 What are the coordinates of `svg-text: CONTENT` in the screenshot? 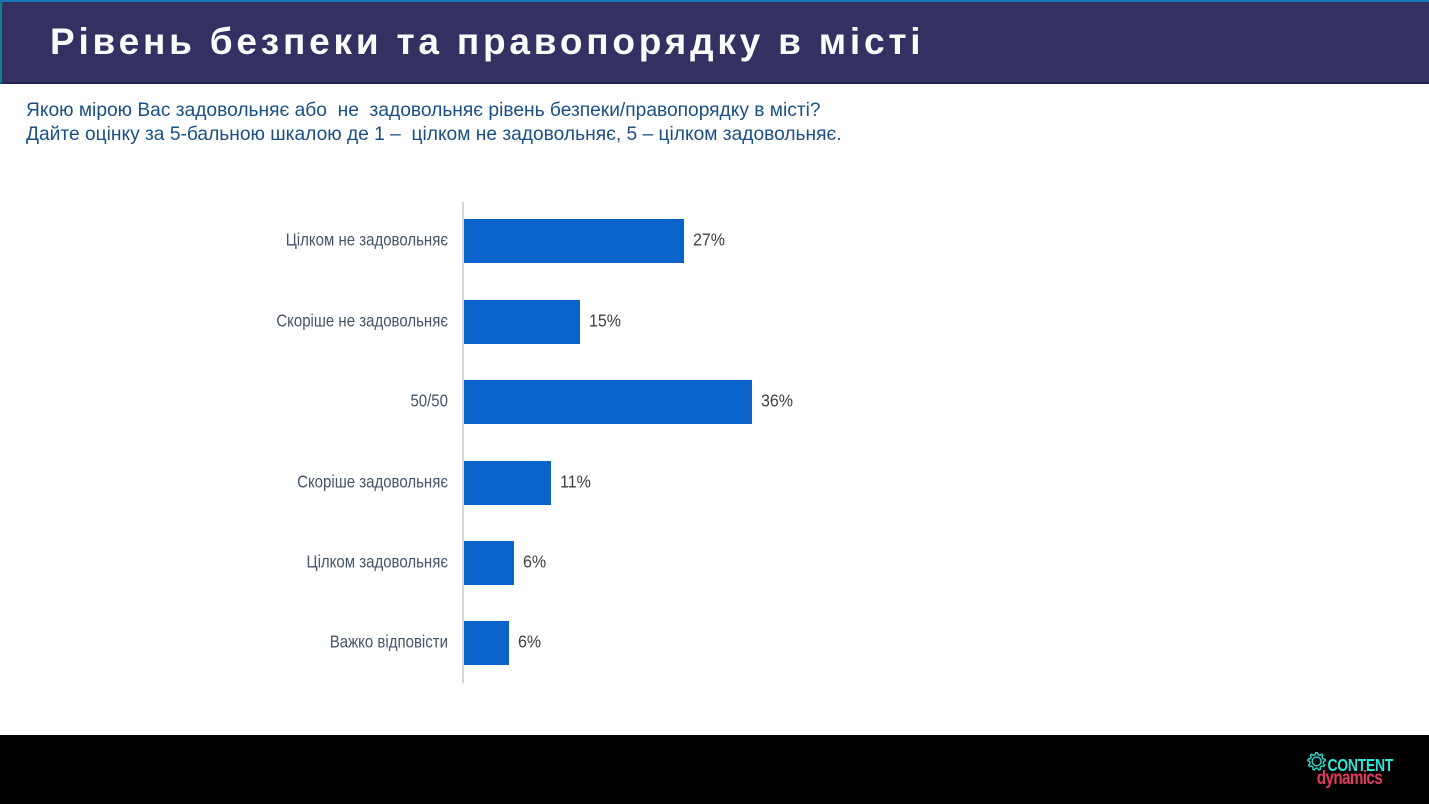 It's located at (1361, 766).